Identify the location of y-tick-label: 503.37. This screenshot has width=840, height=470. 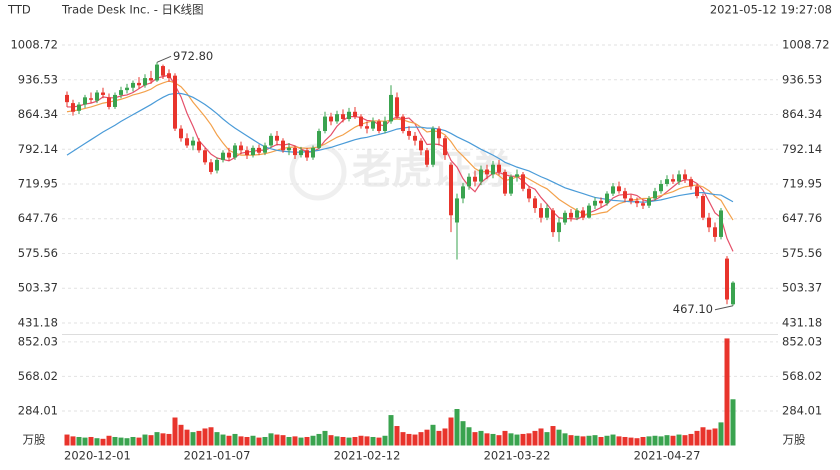
(38, 288).